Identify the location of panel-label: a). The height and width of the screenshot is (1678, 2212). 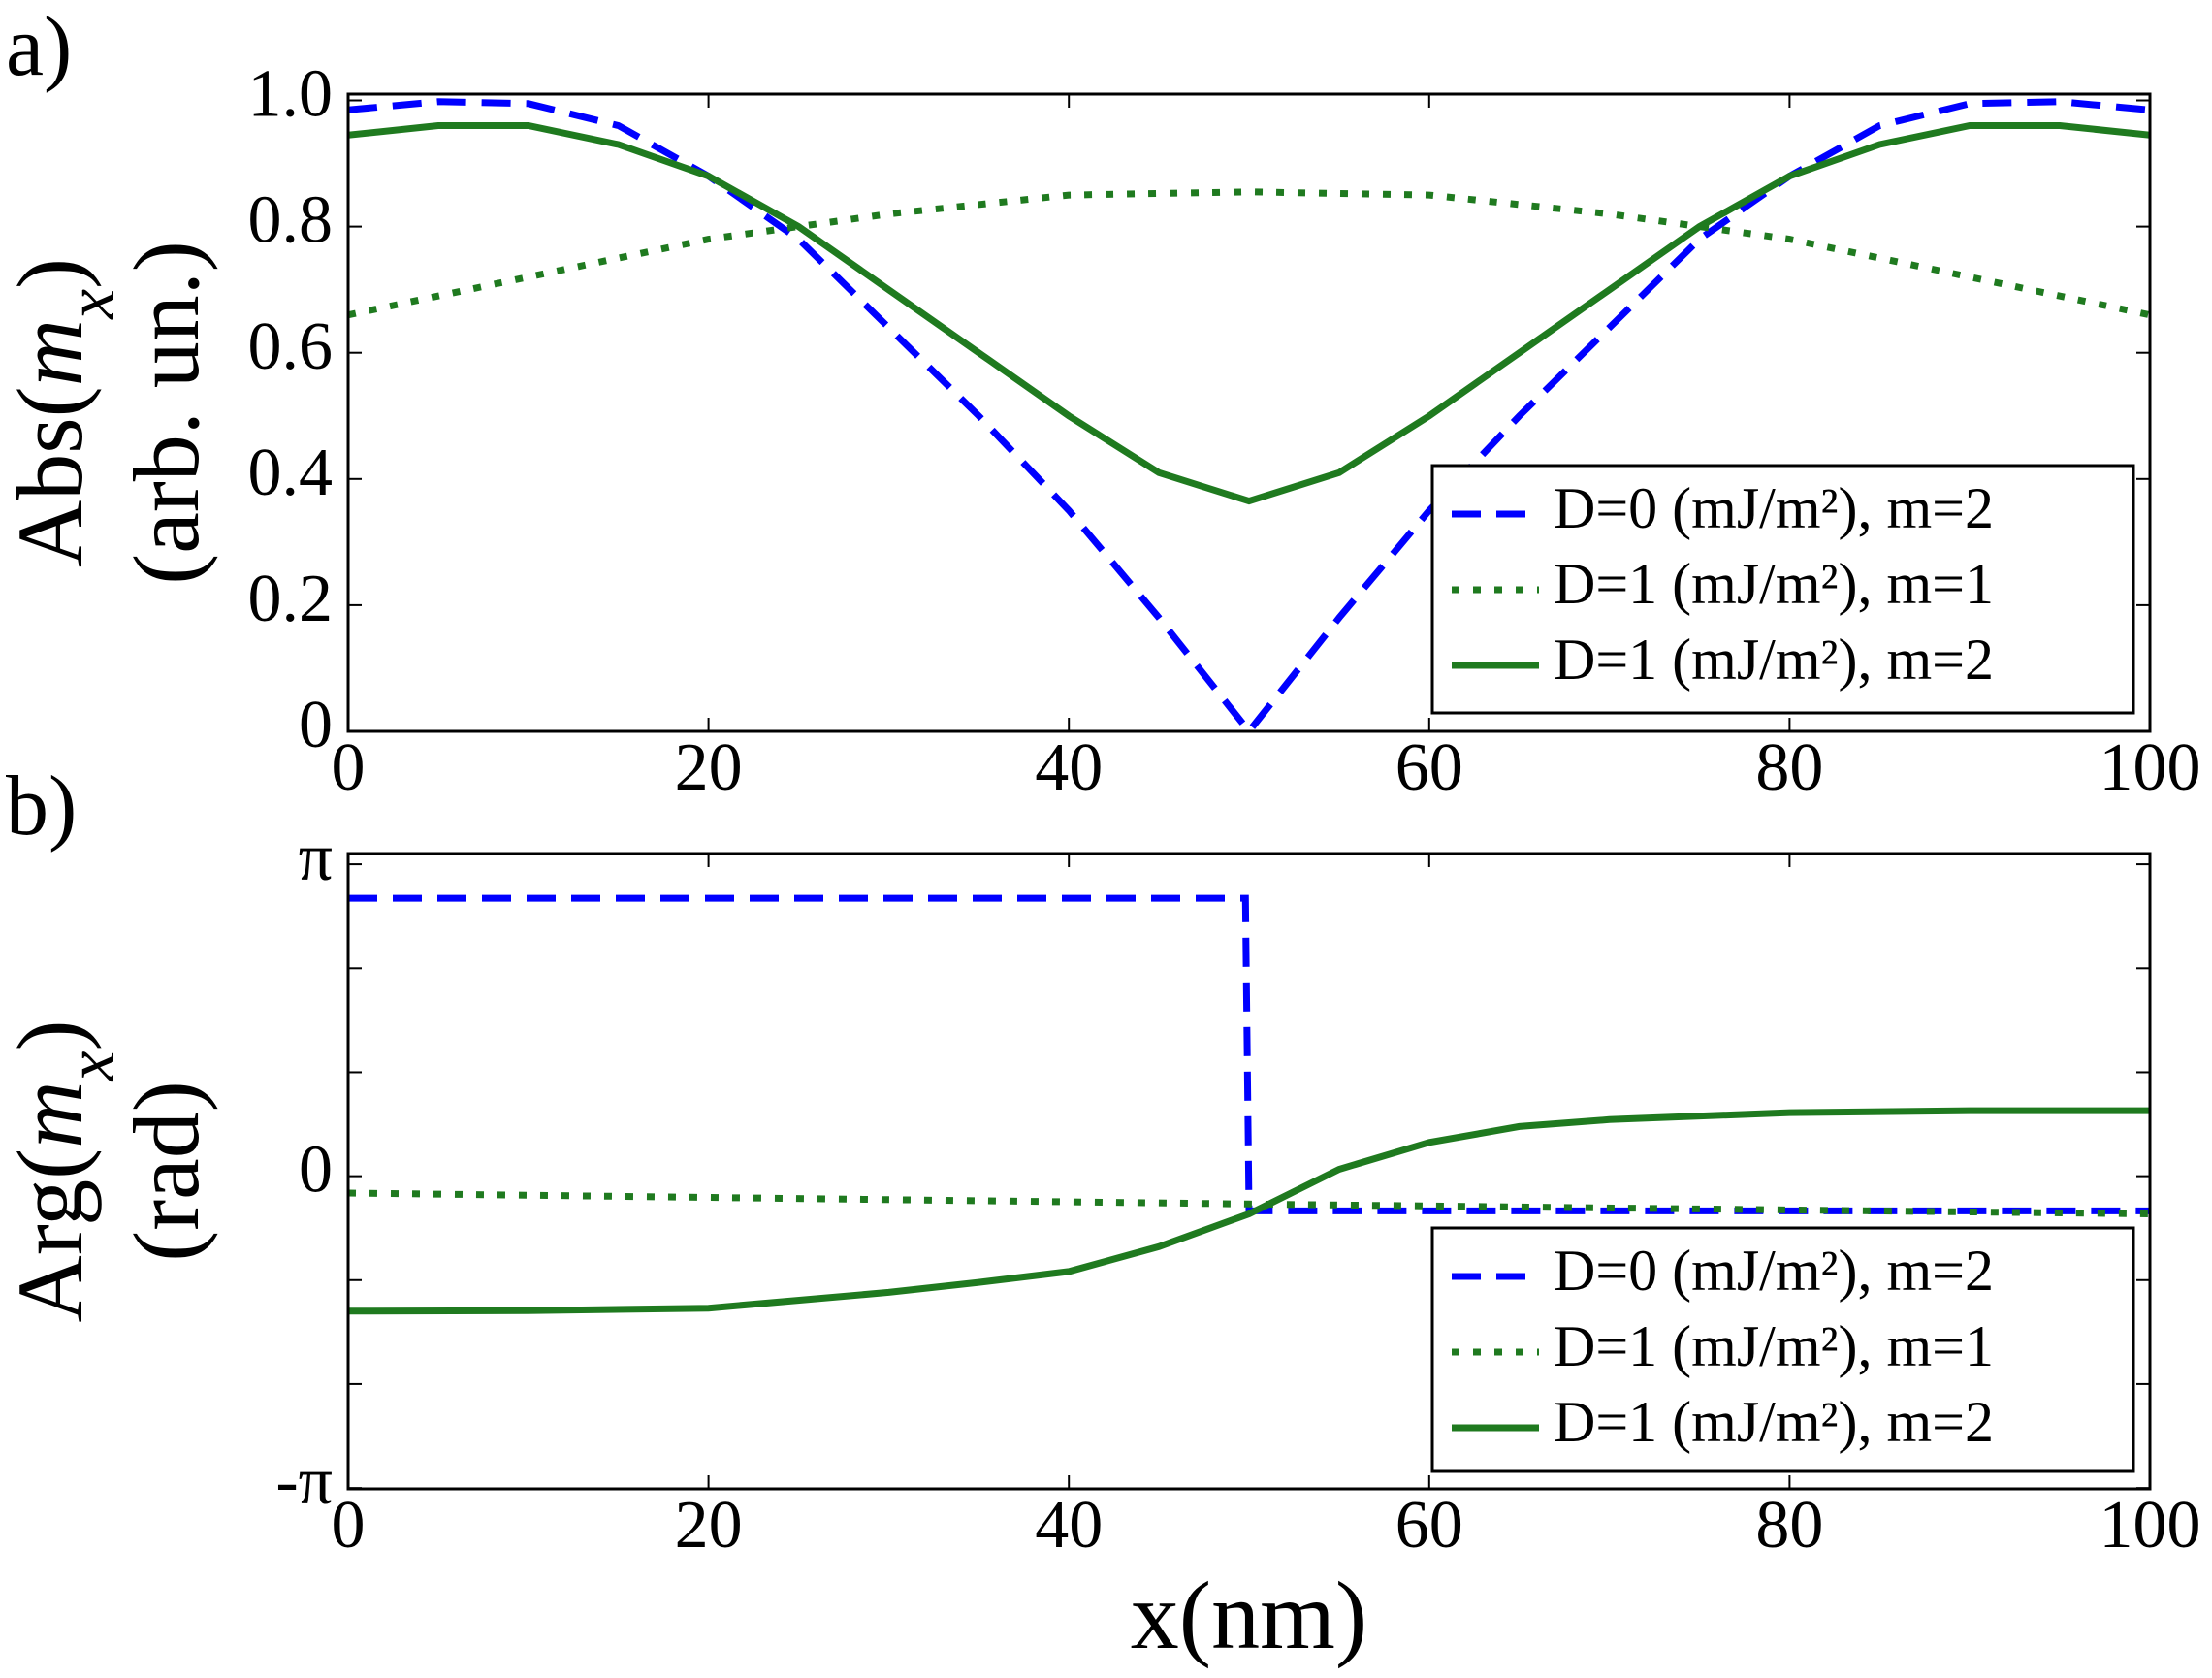
(39, 47).